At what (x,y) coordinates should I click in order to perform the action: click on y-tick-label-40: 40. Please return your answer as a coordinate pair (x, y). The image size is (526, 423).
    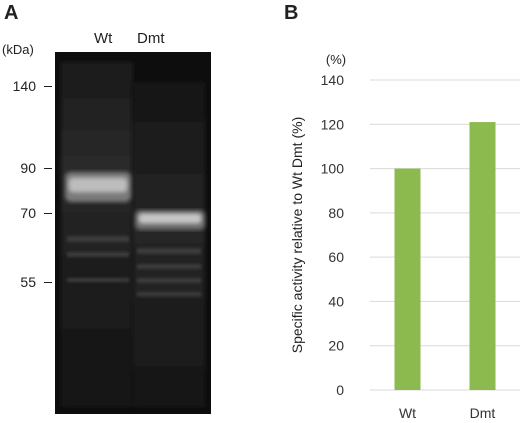
    Looking at the image, I should click on (336, 301).